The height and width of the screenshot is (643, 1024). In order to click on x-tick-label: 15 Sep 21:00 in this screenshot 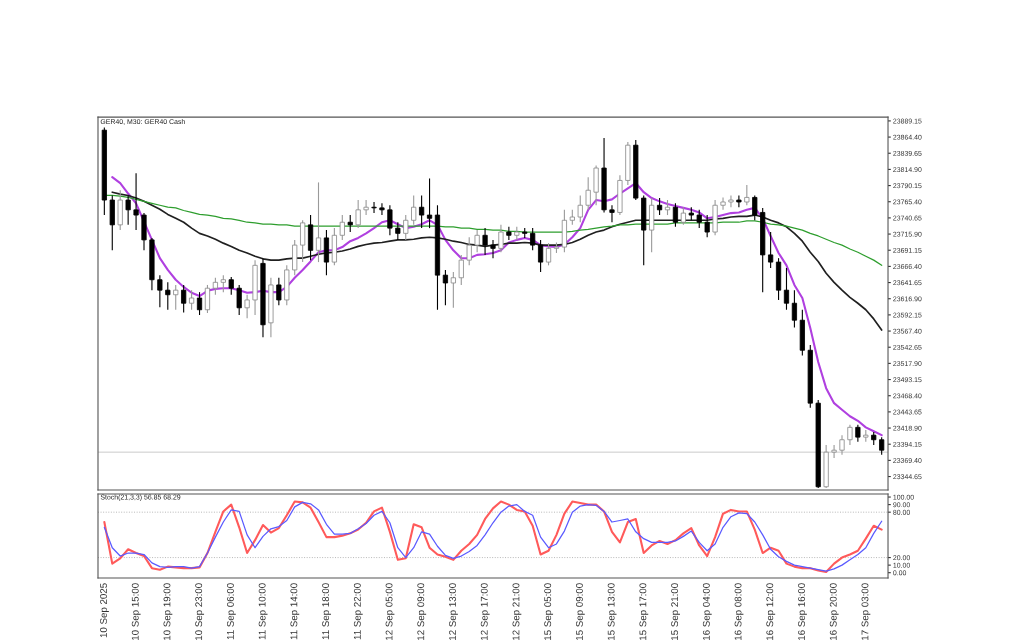, I will do `click(675, 611)`.